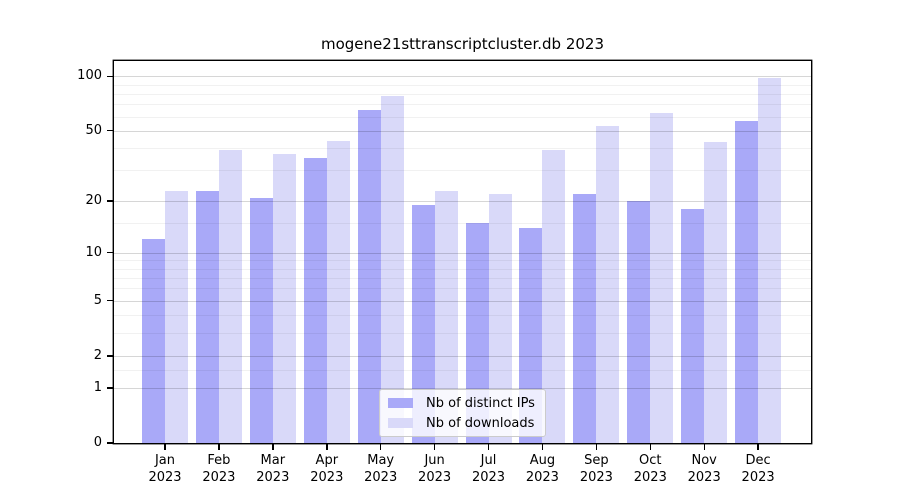  I want to click on bar-downloads-dec, so click(770, 260).